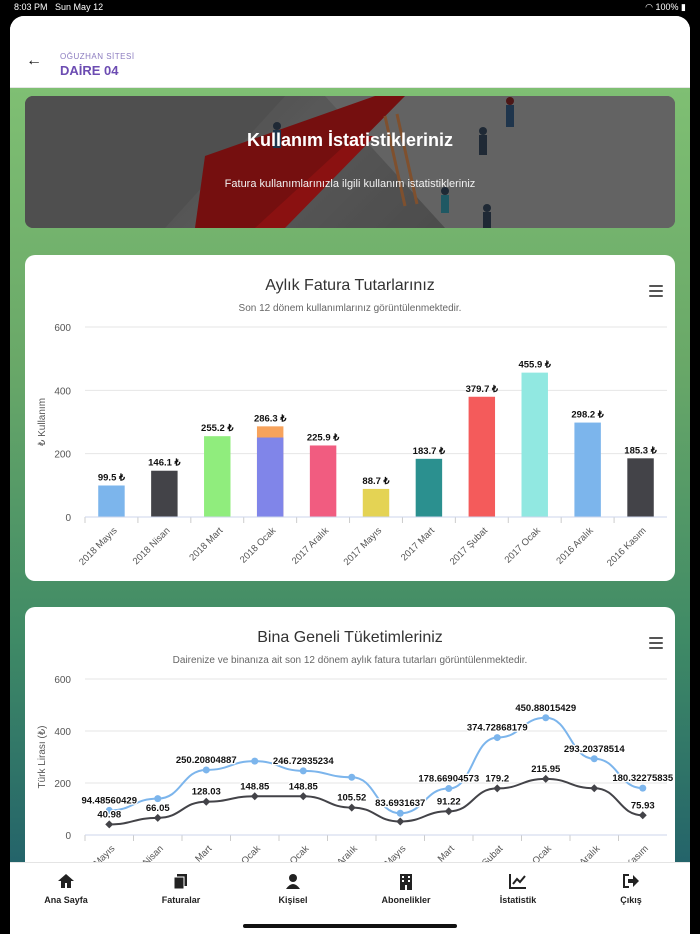 This screenshot has width=700, height=934. Describe the element at coordinates (311, 546) in the screenshot. I see `x-tick-label: 2017 Aralık` at that location.